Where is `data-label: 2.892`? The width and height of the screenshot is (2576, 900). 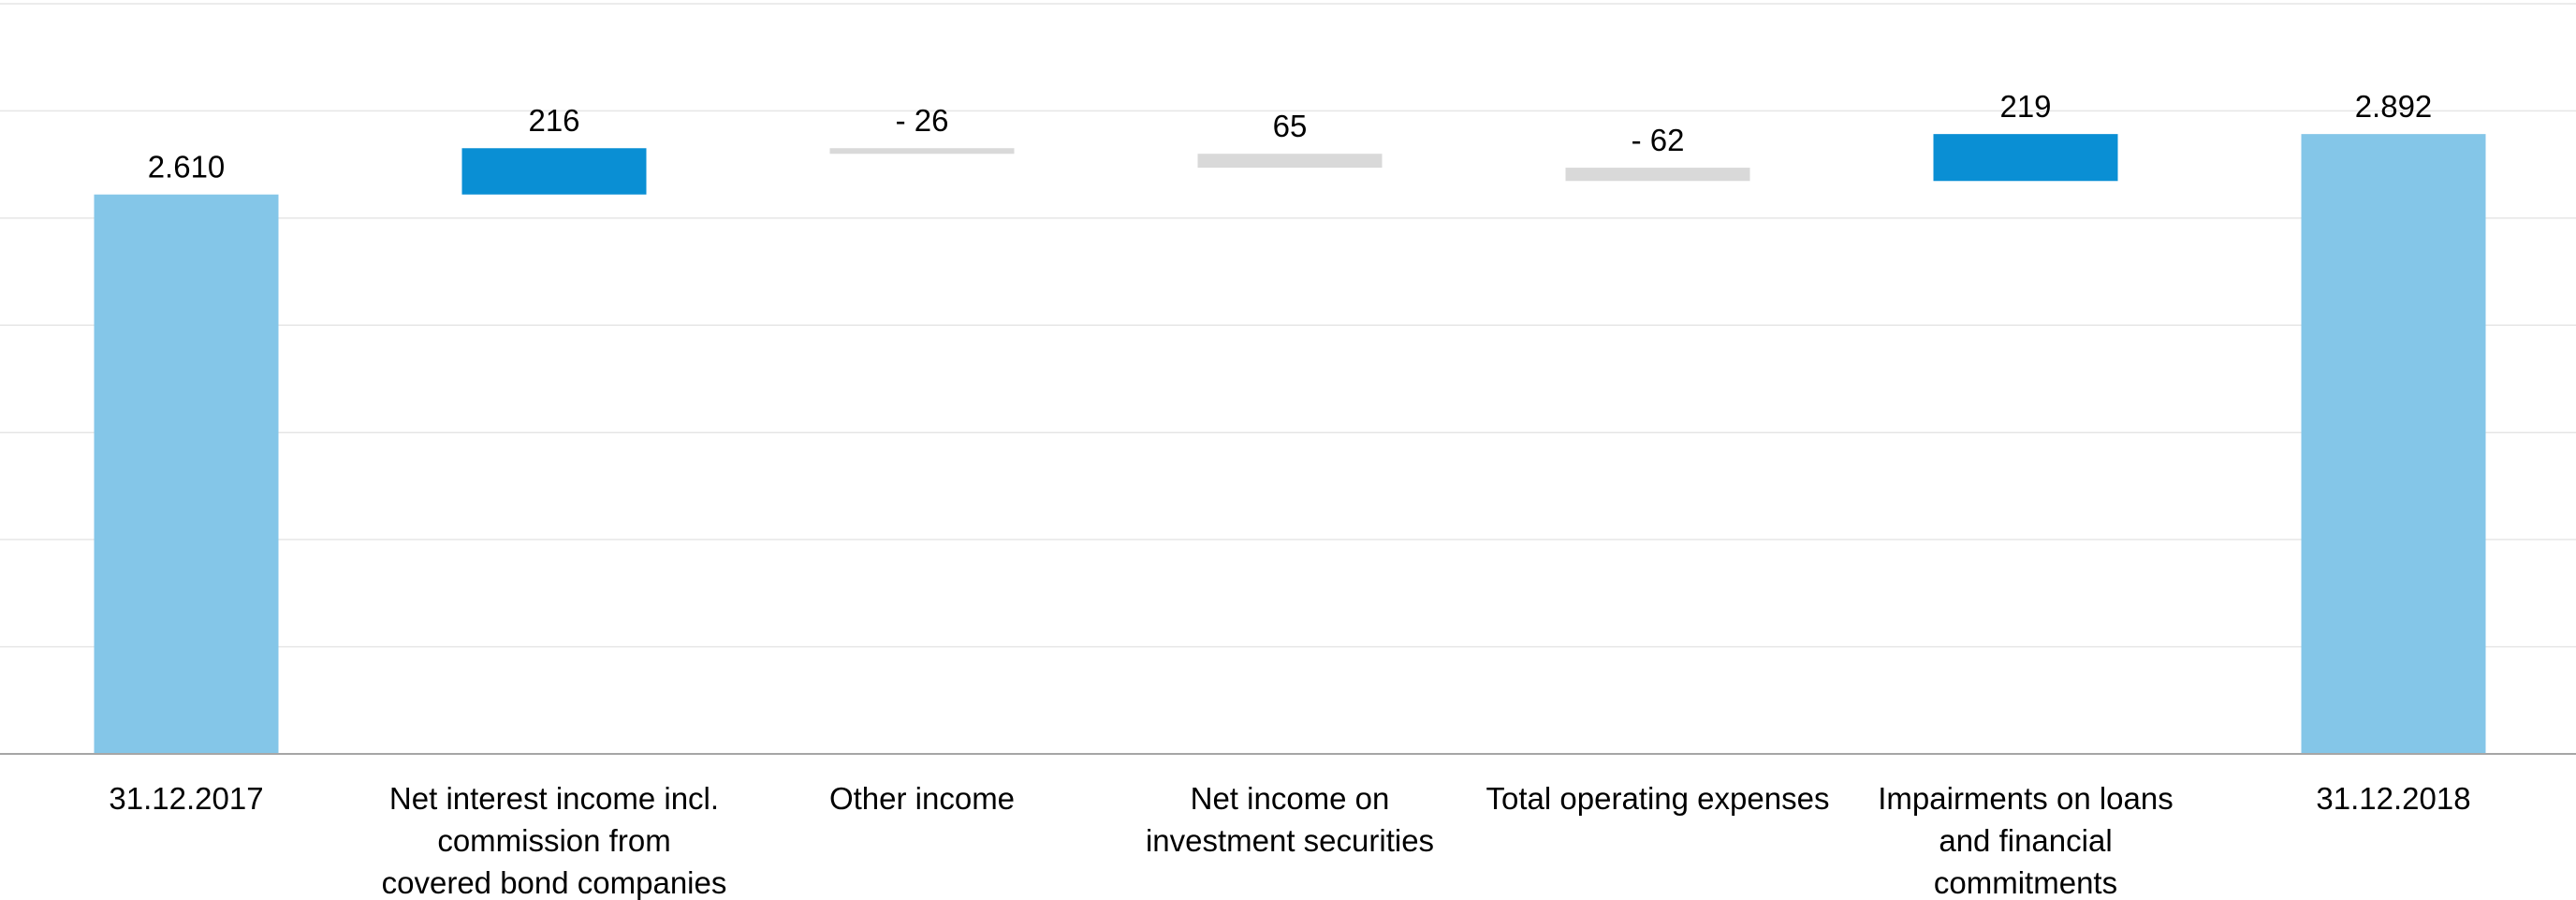
data-label: 2.892 is located at coordinates (2394, 106).